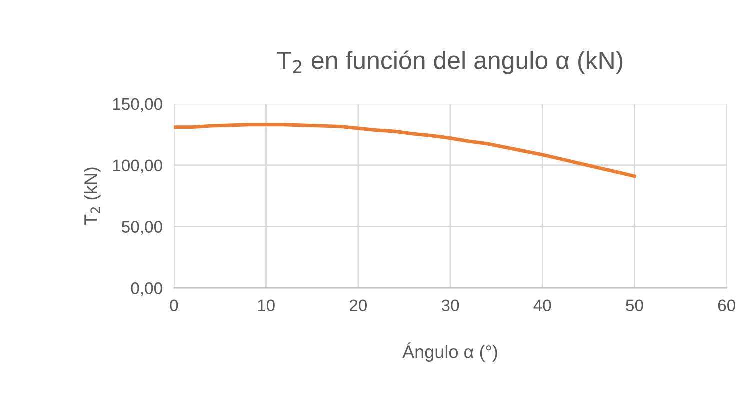  What do you see at coordinates (405, 150) in the screenshot?
I see `line-series` at bounding box center [405, 150].